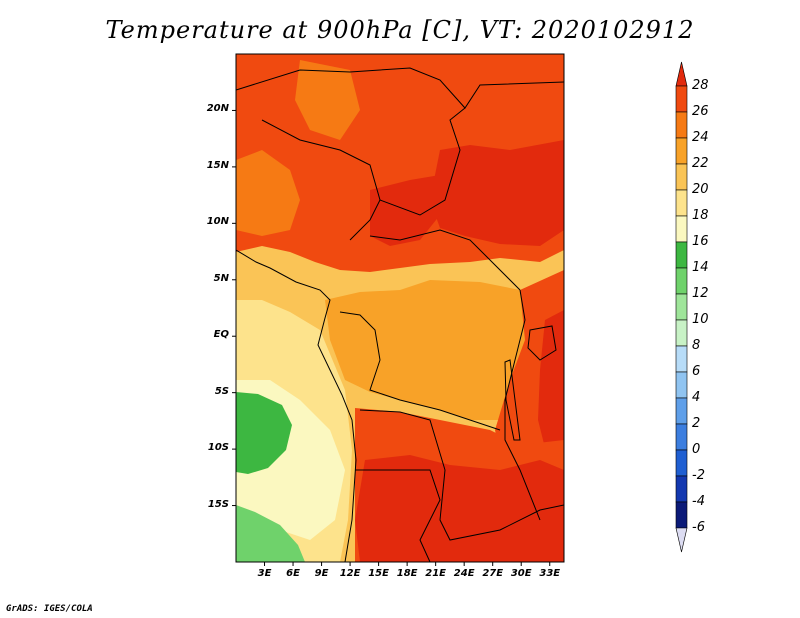  I want to click on lat-tick-label: 20N, so click(217, 109).